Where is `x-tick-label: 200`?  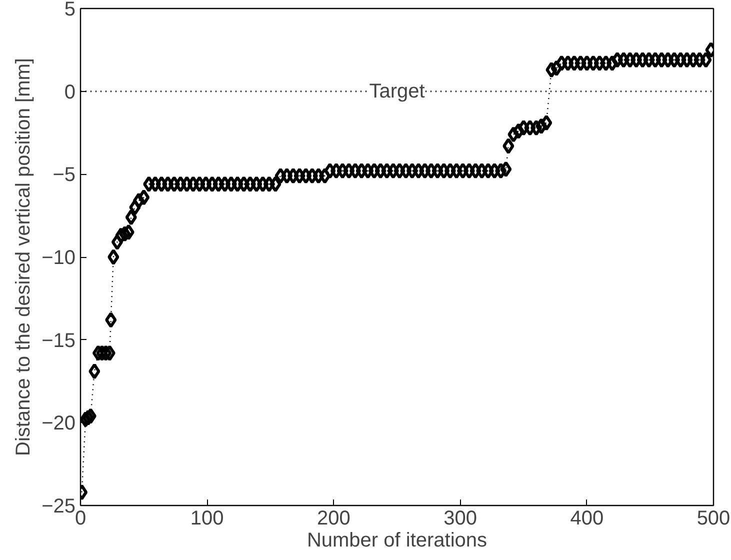 x-tick-label: 200 is located at coordinates (333, 519).